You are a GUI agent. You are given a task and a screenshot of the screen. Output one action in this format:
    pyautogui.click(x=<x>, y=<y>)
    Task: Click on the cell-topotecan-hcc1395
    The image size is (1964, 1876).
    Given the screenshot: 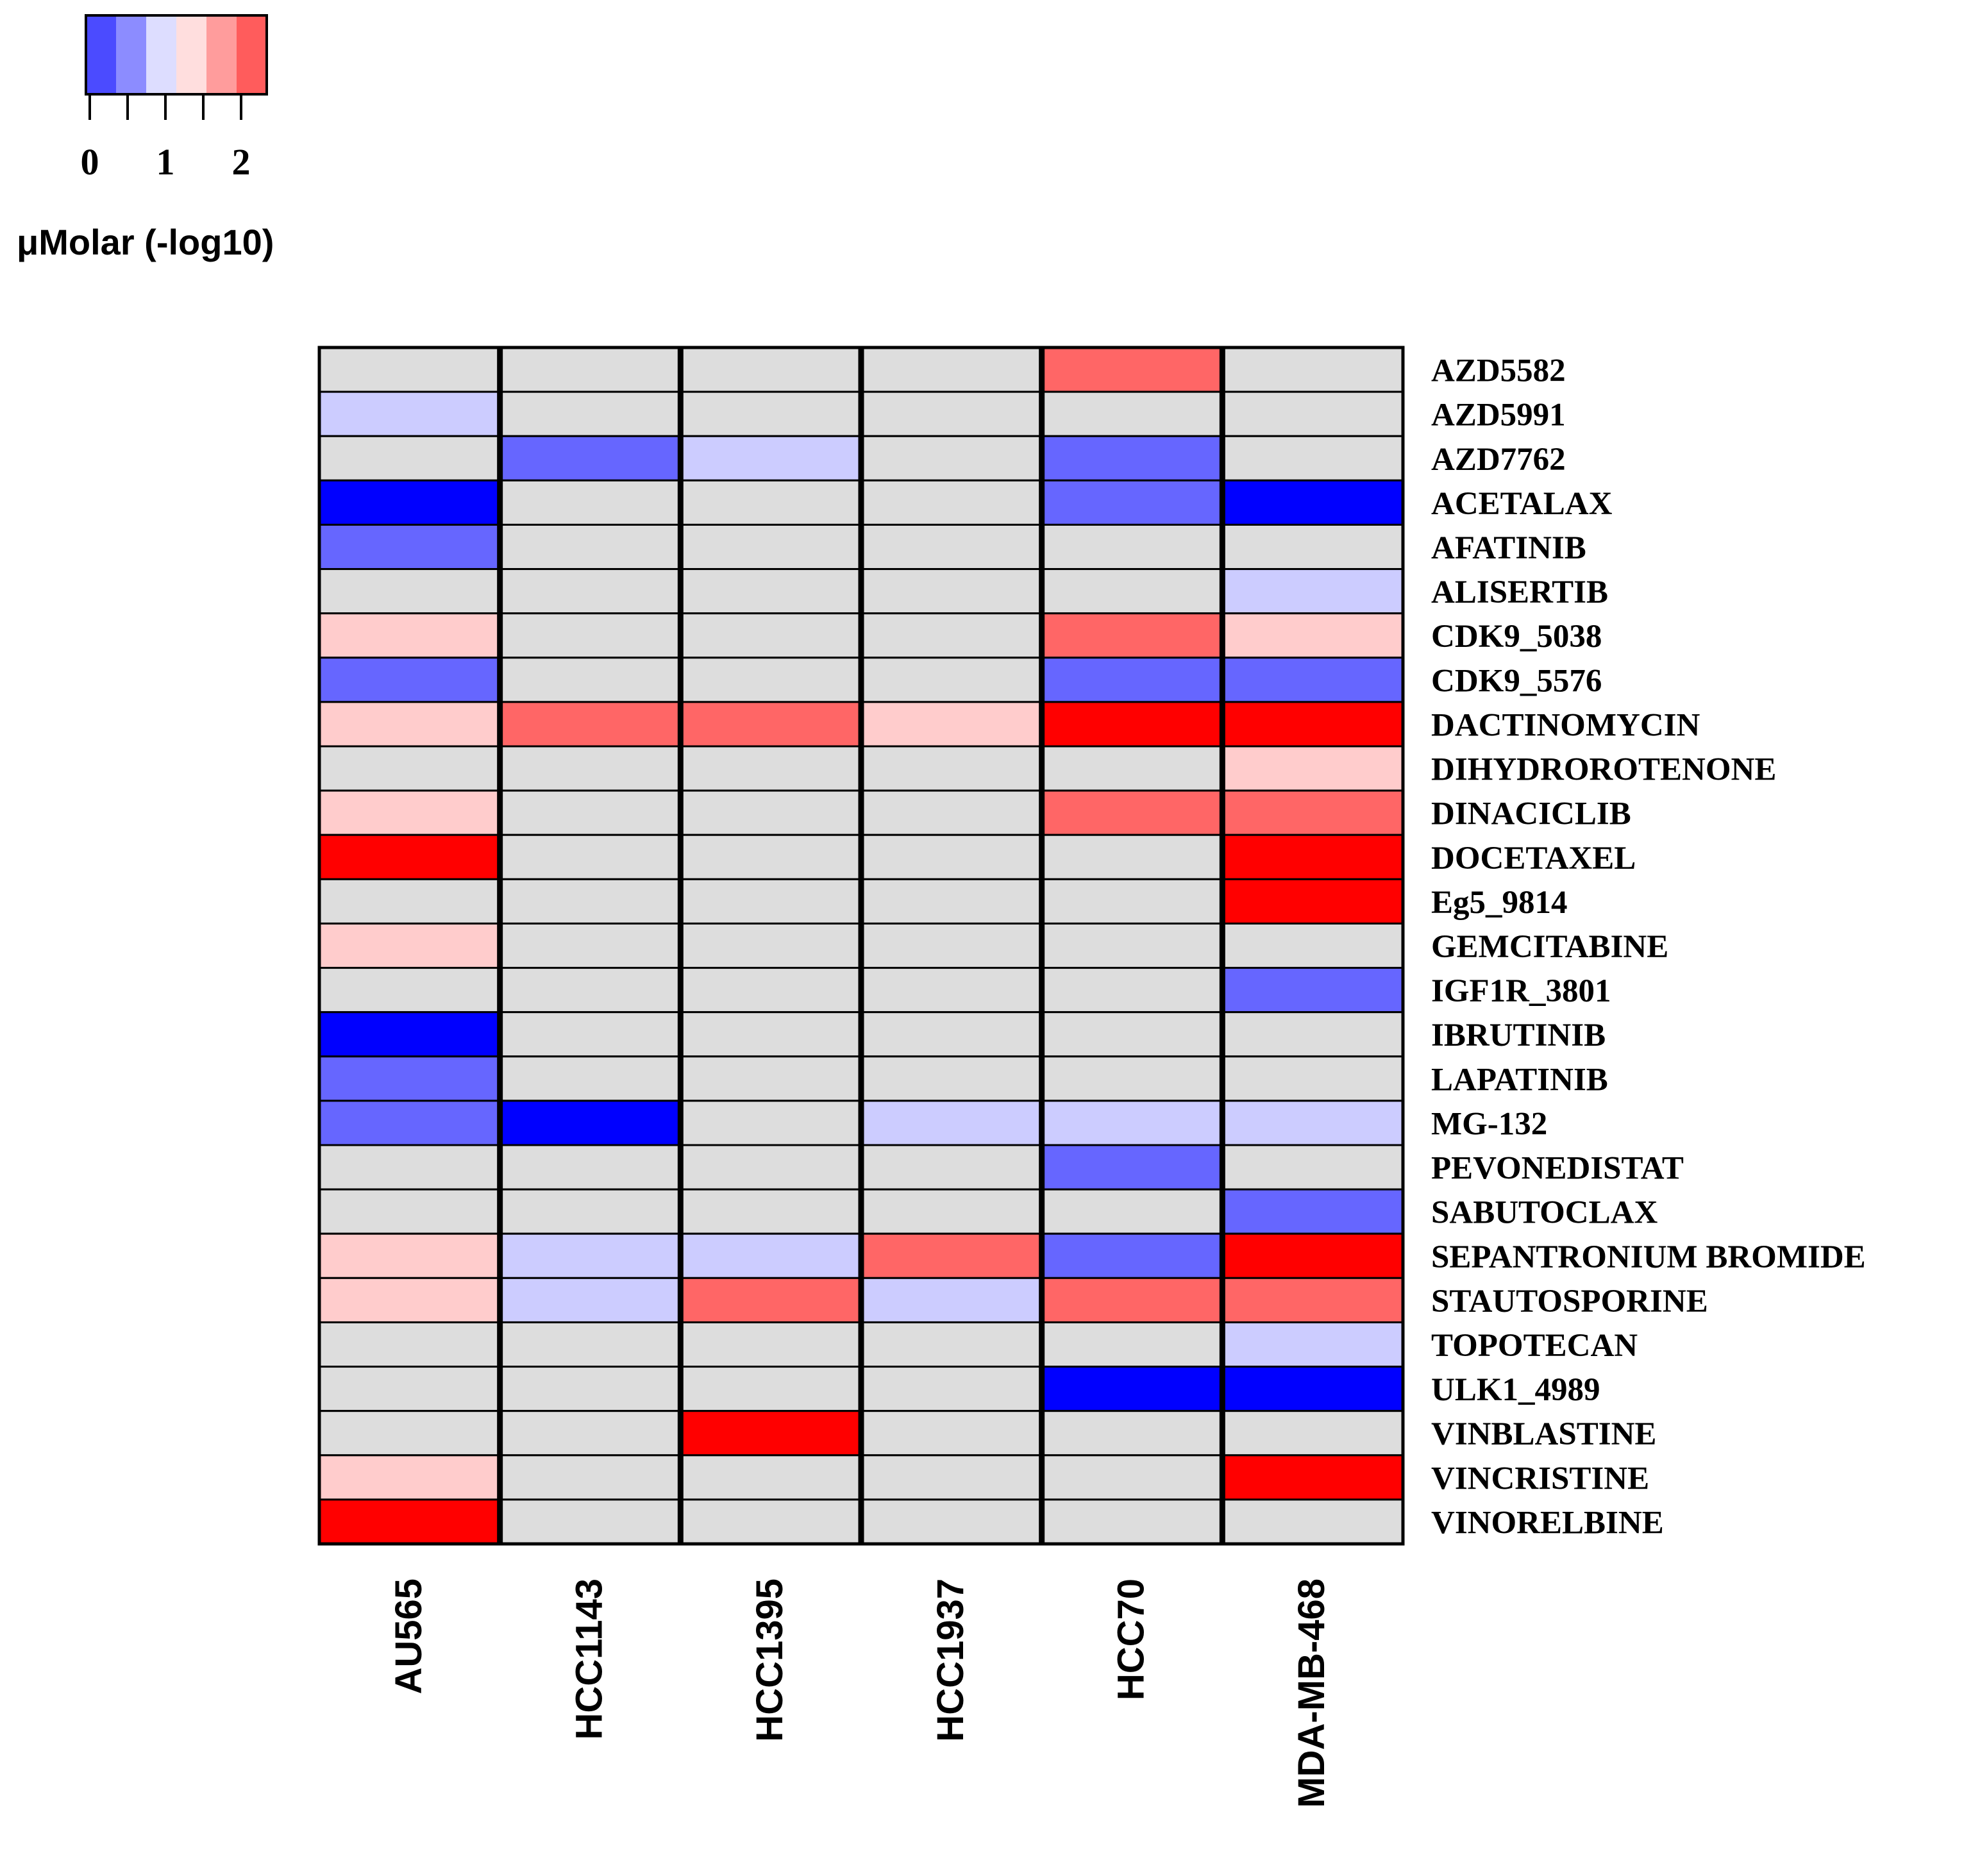 What is the action you would take?
    pyautogui.click(x=770, y=1344)
    